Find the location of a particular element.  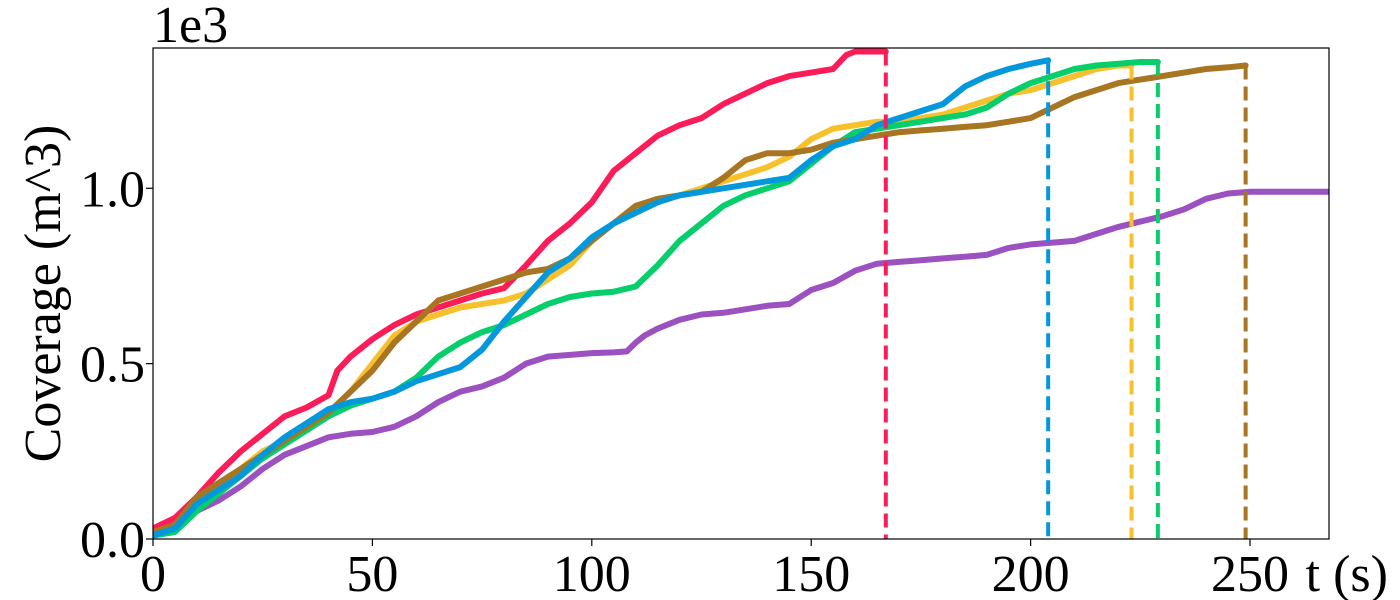

x-axis-title: t (s) is located at coordinates (1347, 573).